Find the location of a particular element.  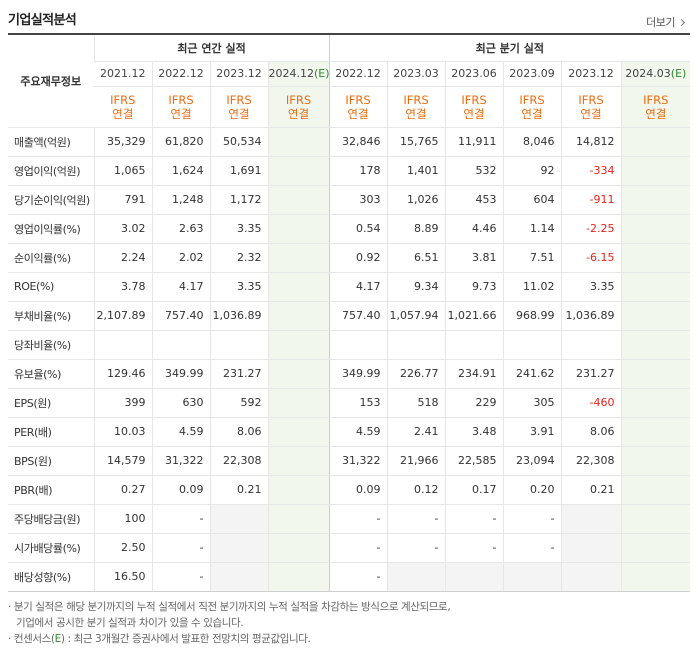

footnote-3-suffix: ) : 최근 3개월간 증권사에서 발표한 전망치의 평균값입니다. is located at coordinates (185, 639).